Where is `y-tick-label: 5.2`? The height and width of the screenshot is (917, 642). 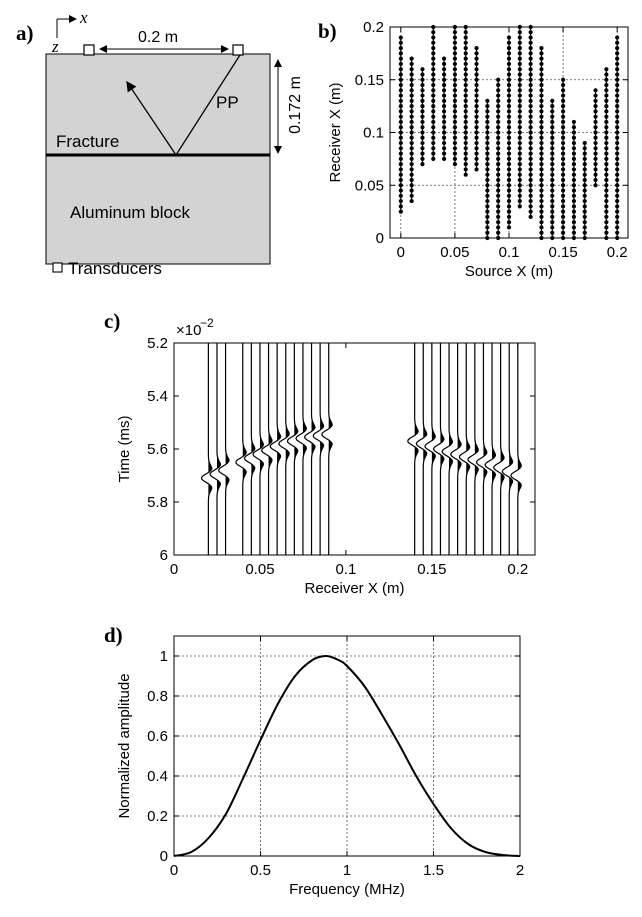 y-tick-label: 5.2 is located at coordinates (157, 343).